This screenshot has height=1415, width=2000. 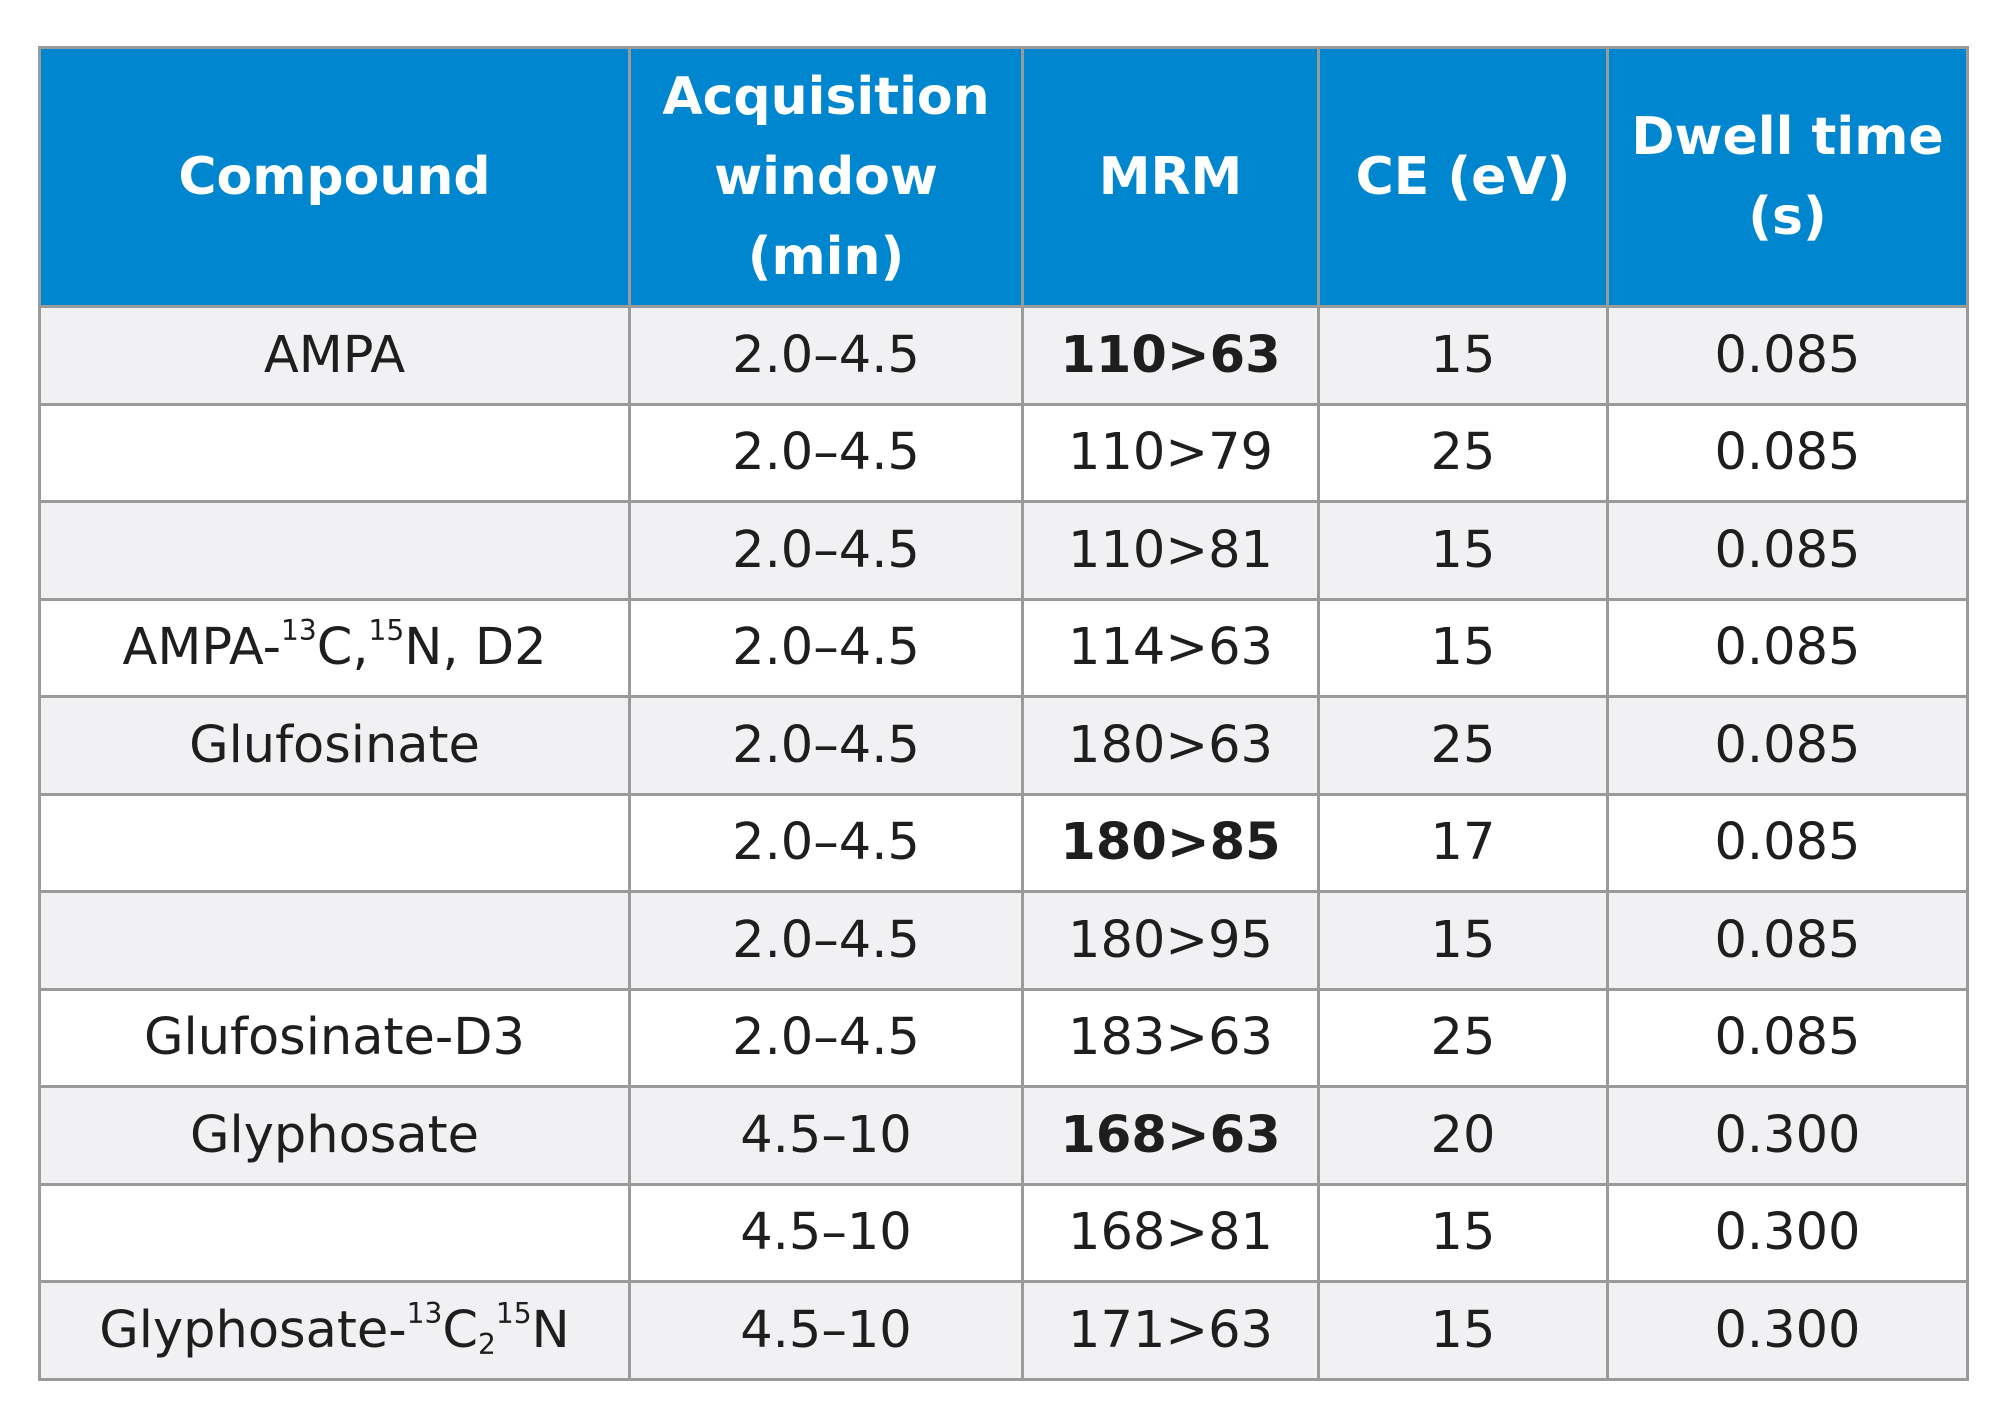 I want to click on header-acquisition-line-3: (min), so click(x=826, y=257).